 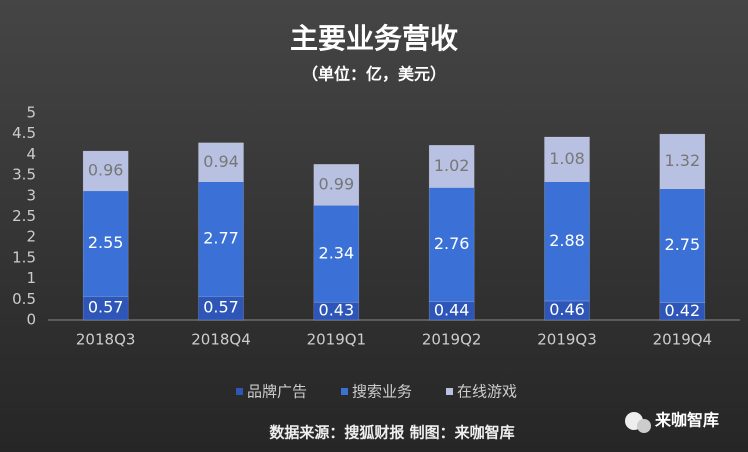 I want to click on x-tick-label: 2018Q3, so click(x=106, y=340).